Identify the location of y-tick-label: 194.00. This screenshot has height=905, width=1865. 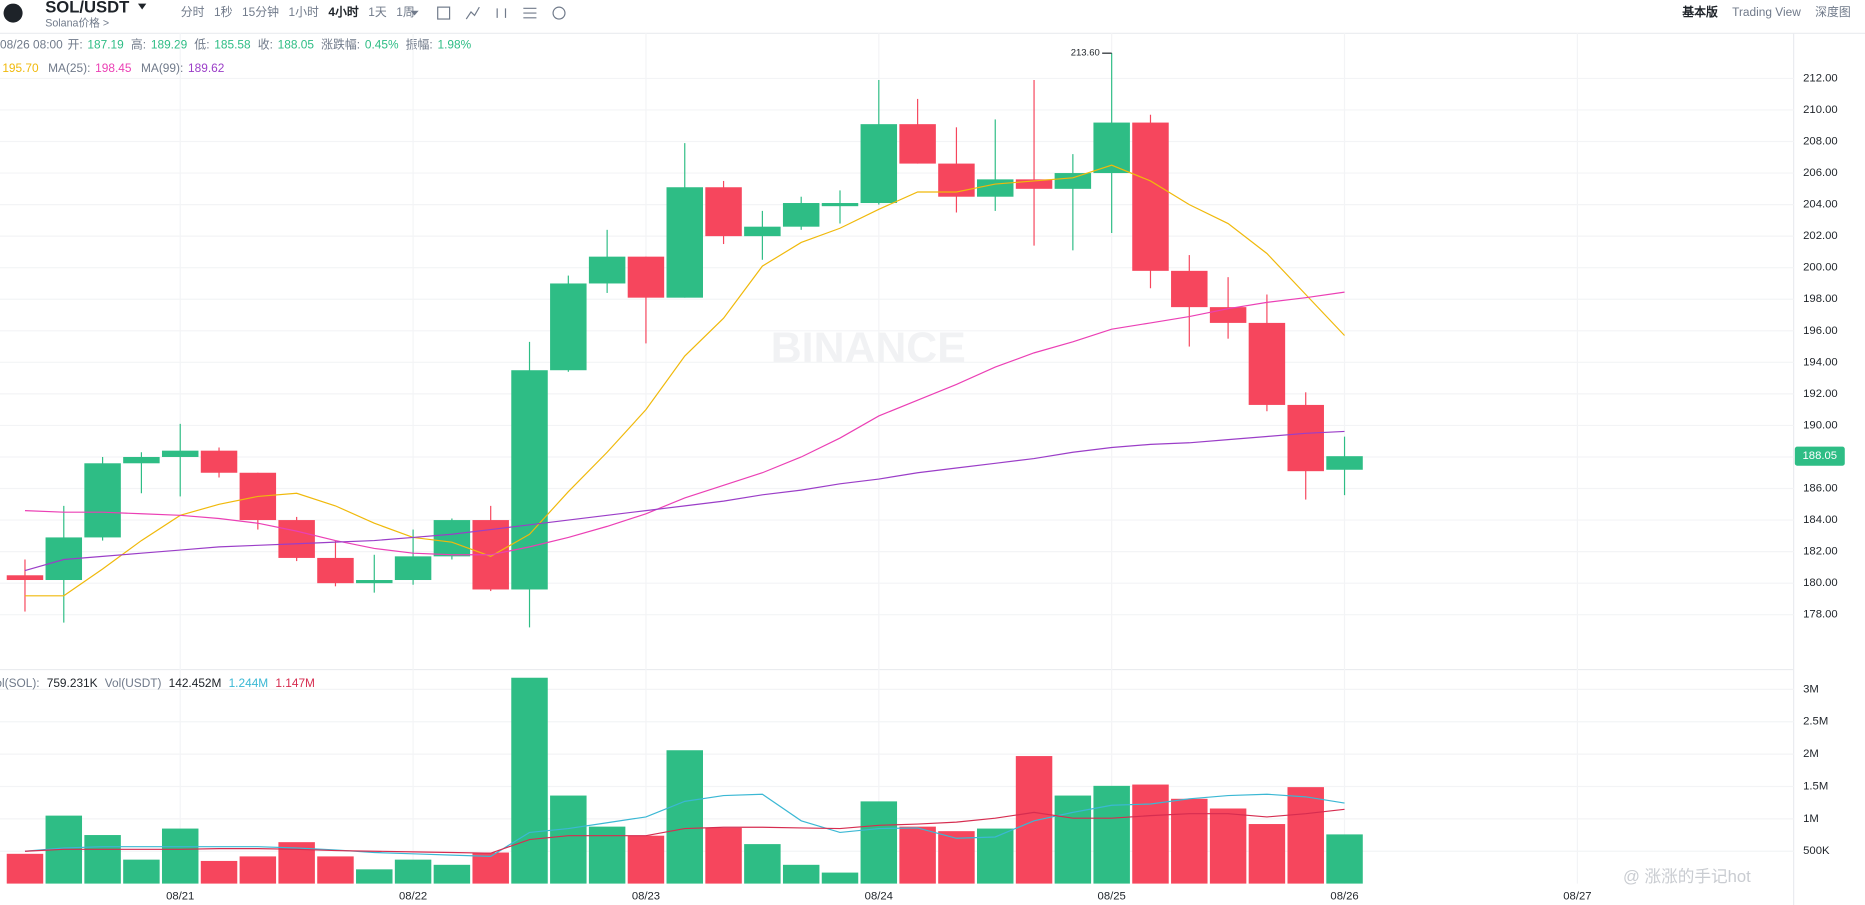
(1820, 362).